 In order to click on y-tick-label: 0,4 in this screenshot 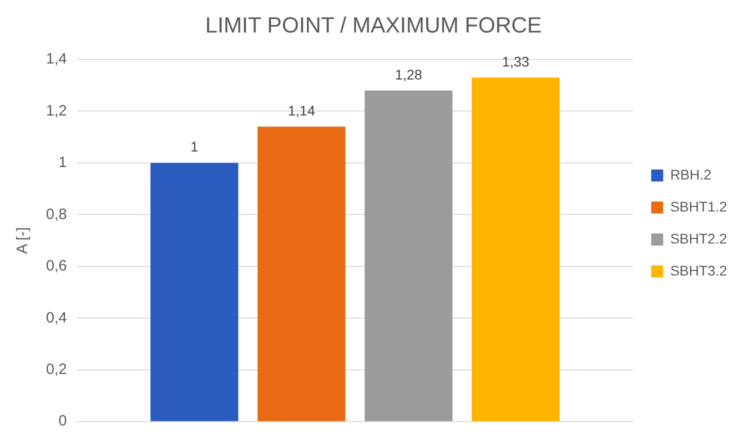, I will do `click(56, 317)`.